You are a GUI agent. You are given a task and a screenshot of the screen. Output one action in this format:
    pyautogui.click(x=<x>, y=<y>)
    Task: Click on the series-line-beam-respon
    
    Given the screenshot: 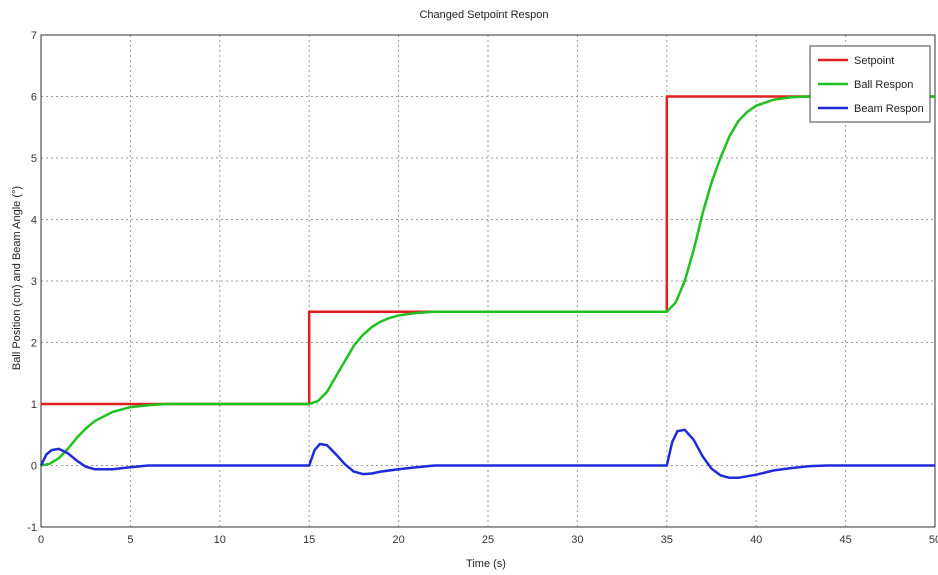 What is the action you would take?
    pyautogui.click(x=487, y=454)
    